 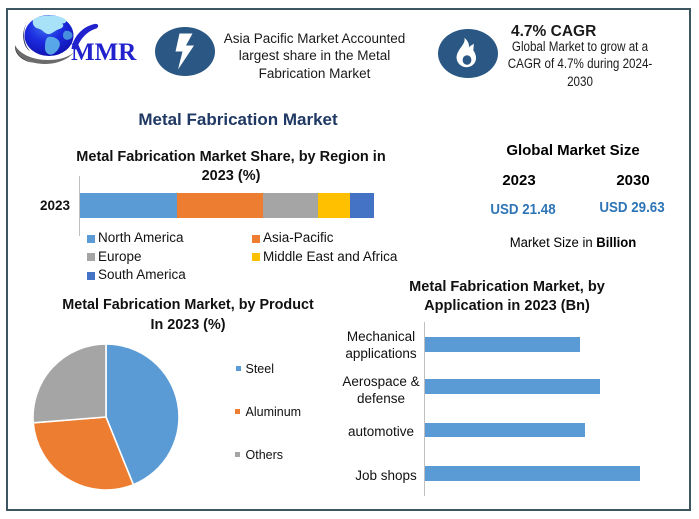 What do you see at coordinates (104, 52) in the screenshot?
I see `svg-text: MMR` at bounding box center [104, 52].